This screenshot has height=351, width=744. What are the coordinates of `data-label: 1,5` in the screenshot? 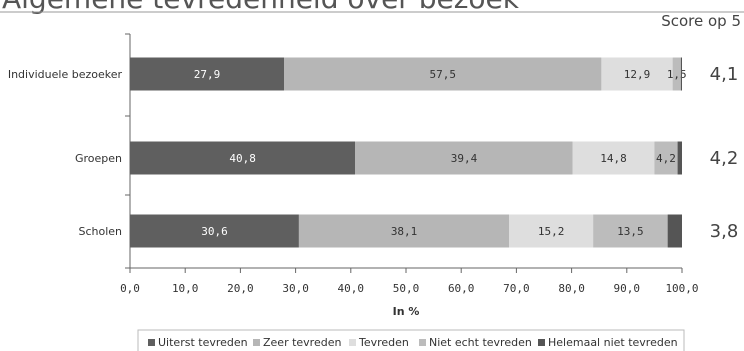 It's located at (677, 74).